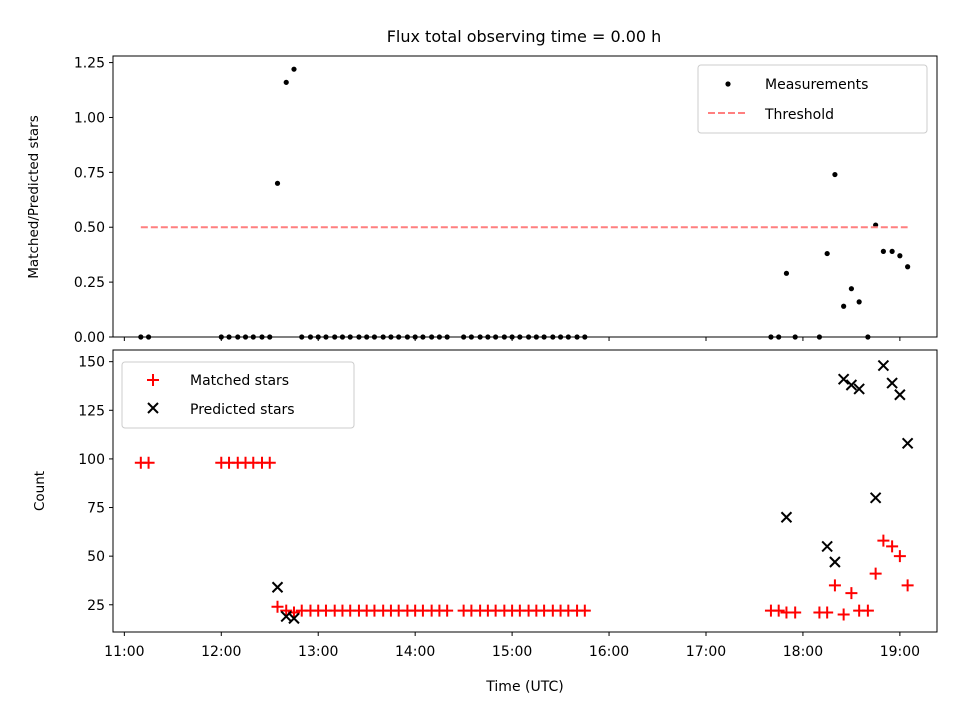 The height and width of the screenshot is (720, 960). I want to click on bottom-y-tick-label: 125, so click(91, 411).